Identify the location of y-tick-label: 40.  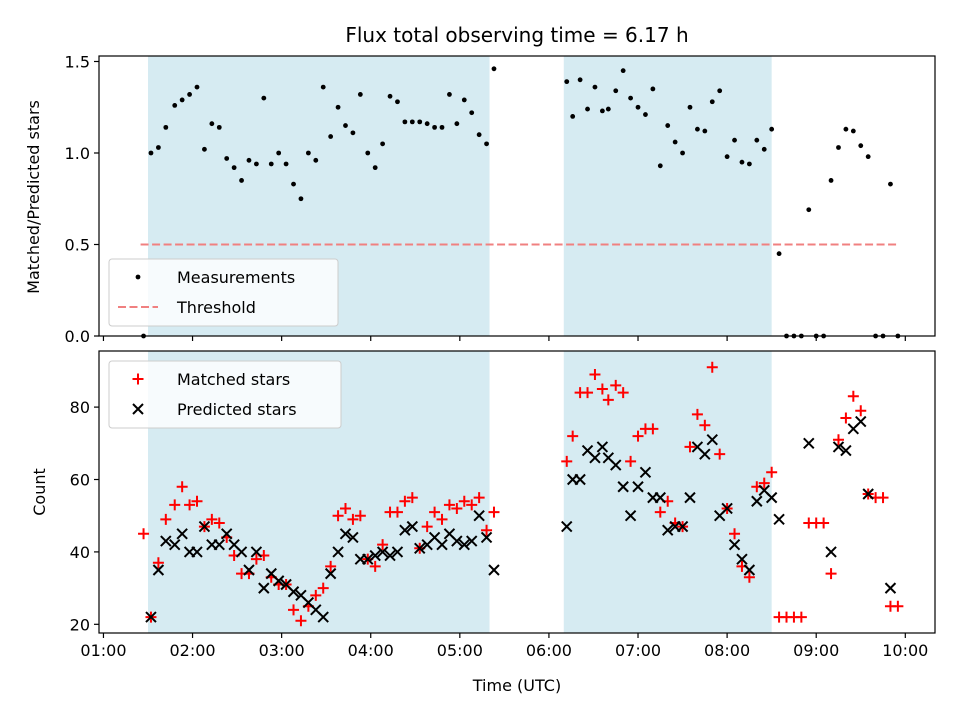
(80, 552).